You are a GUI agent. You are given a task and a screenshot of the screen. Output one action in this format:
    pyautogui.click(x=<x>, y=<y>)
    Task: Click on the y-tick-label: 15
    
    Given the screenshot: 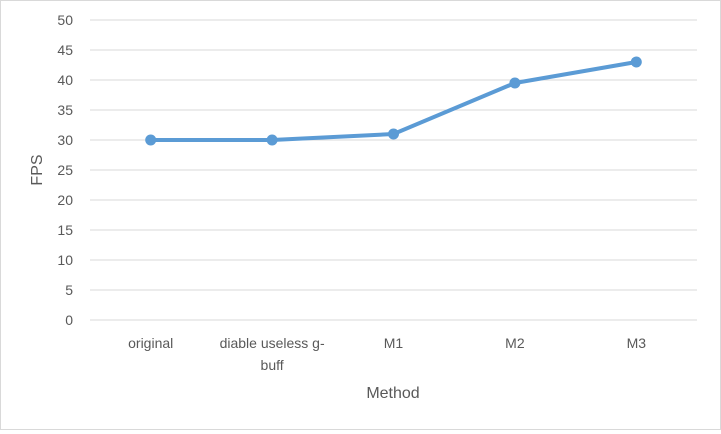 What is the action you would take?
    pyautogui.click(x=65, y=230)
    